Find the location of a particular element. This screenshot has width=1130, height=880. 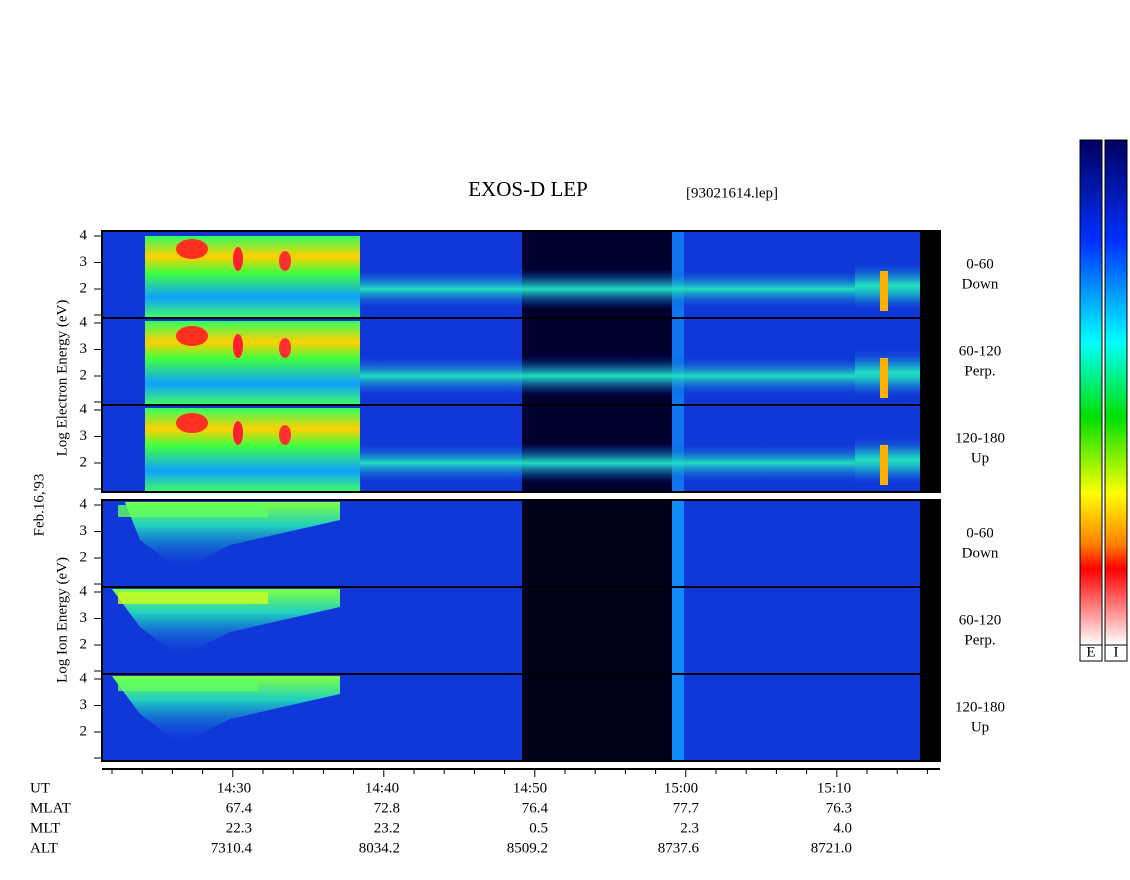

ephemeris-value: 4.0 is located at coordinates (842, 828).